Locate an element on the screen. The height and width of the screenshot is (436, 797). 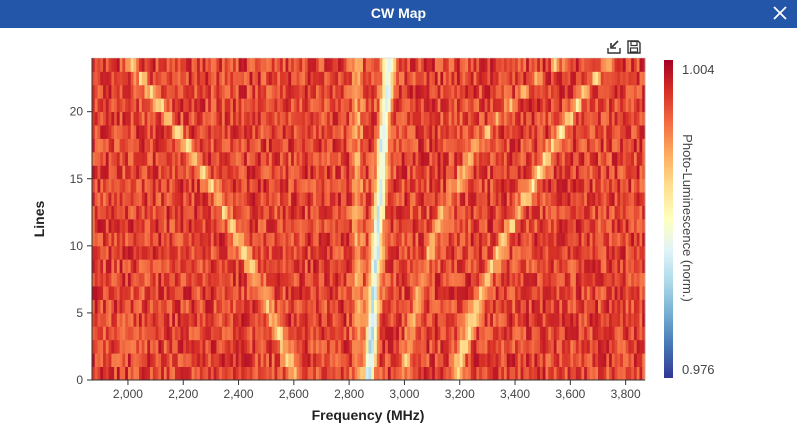
close-icon is located at coordinates (780, 13).